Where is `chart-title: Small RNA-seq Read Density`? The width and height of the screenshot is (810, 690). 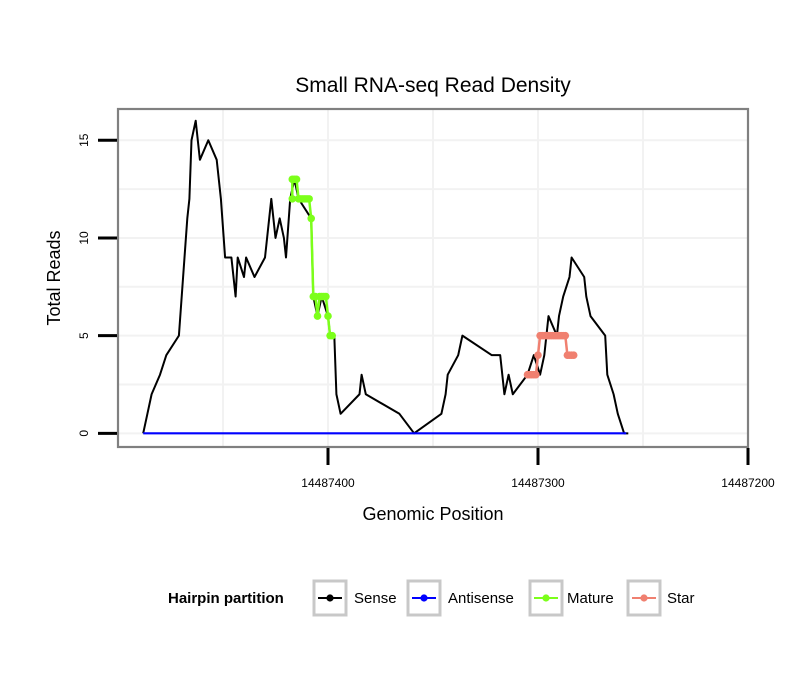
chart-title: Small RNA-seq Read Density is located at coordinates (433, 85).